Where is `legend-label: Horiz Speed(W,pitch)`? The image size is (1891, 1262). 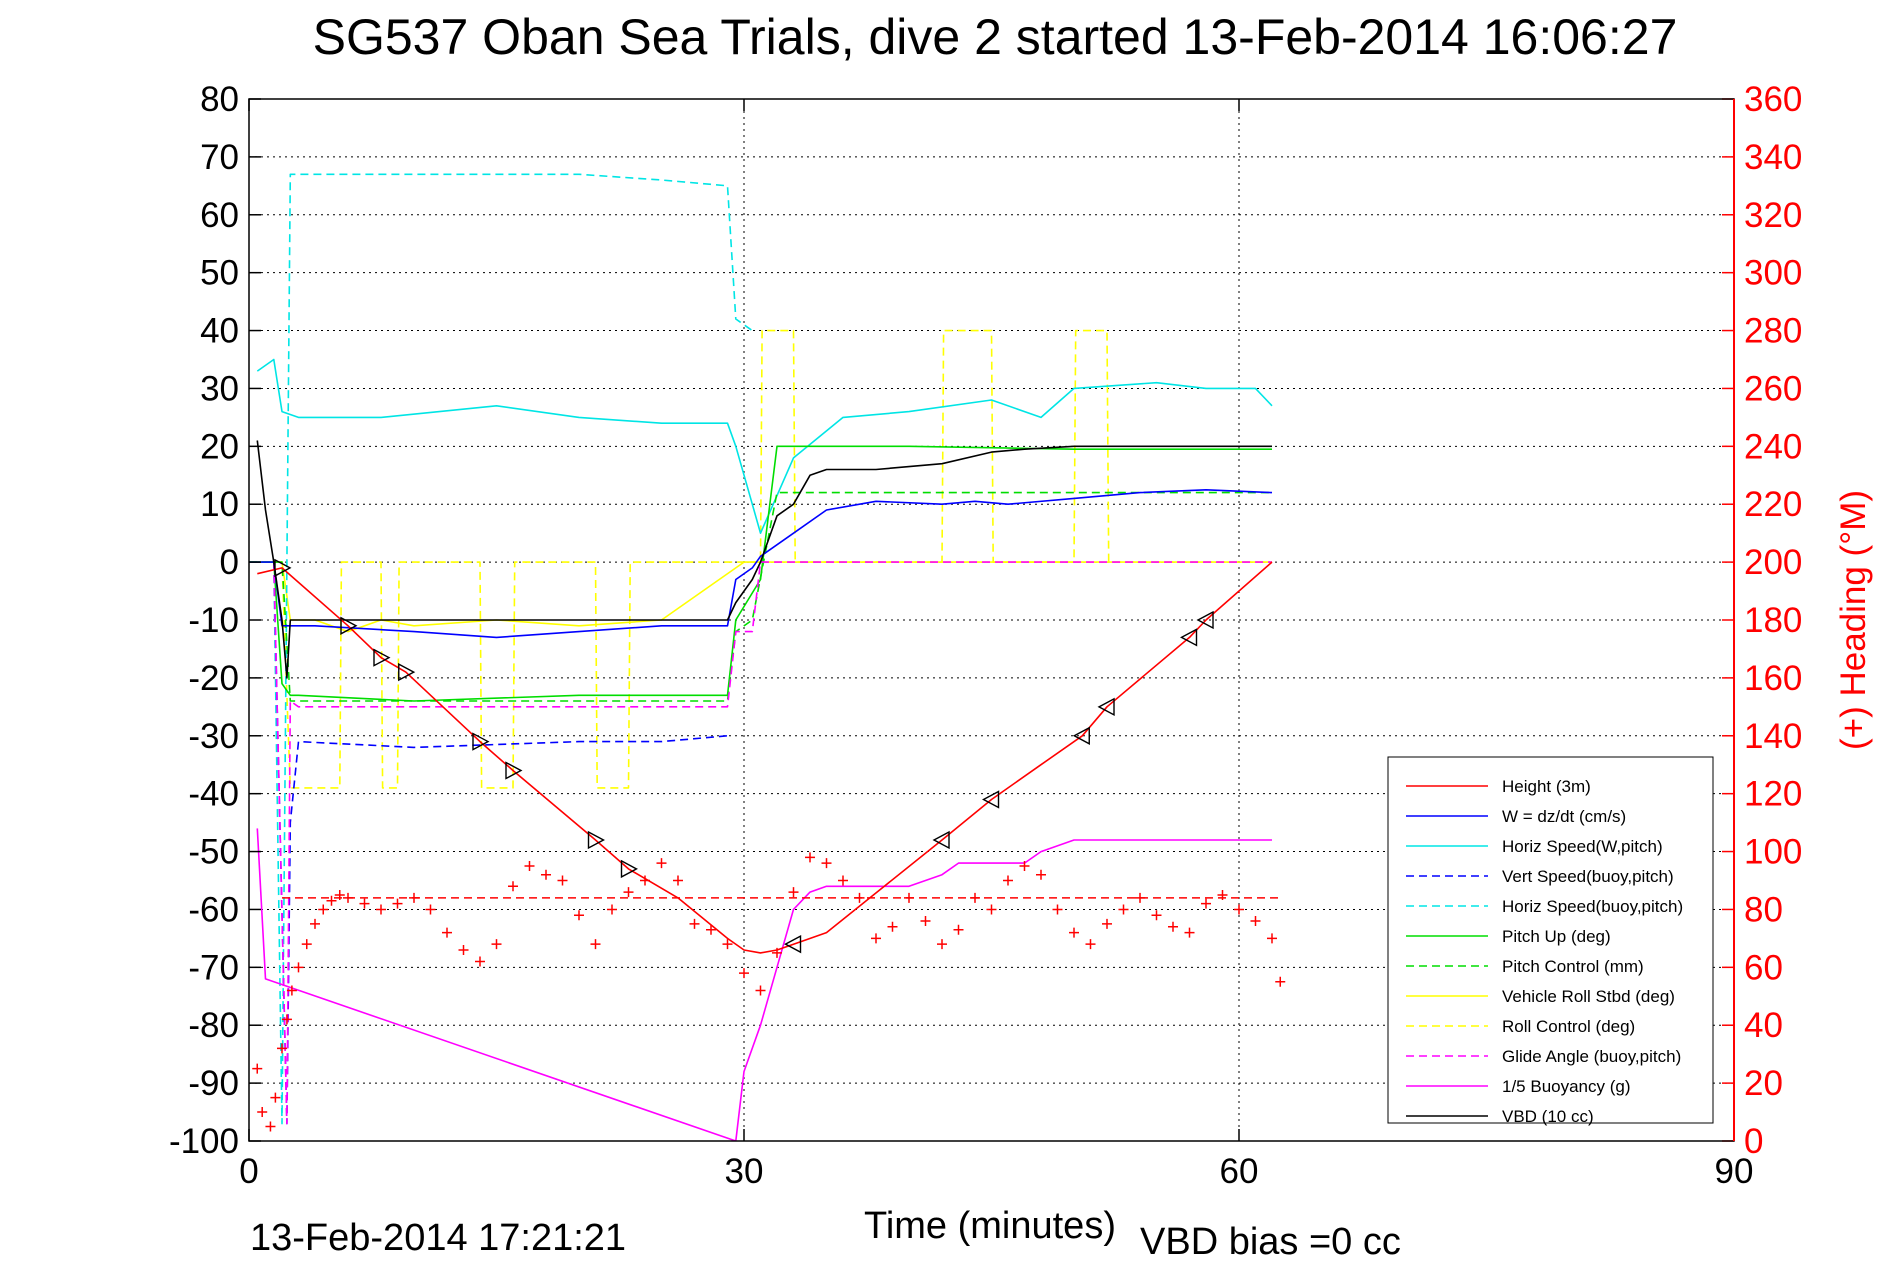 legend-label: Horiz Speed(W,pitch) is located at coordinates (1582, 846).